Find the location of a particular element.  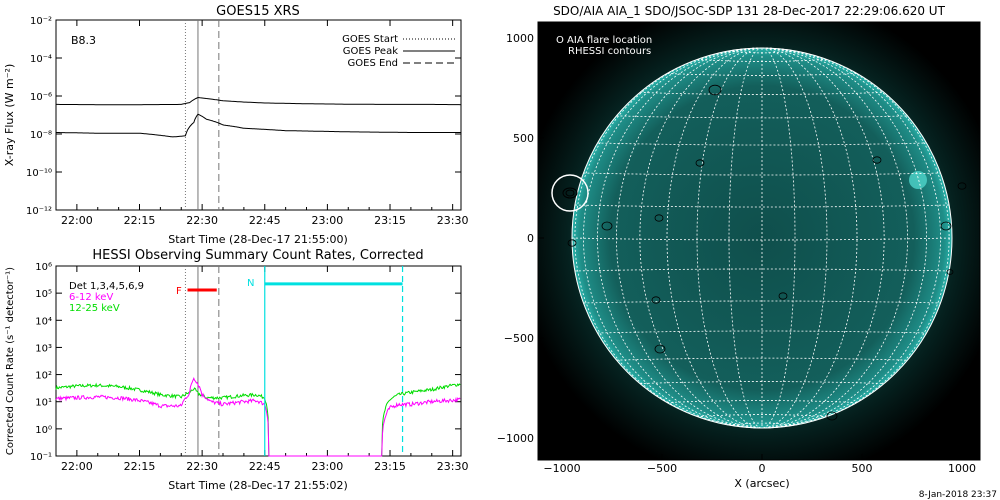

goes-legend-peak: GOES Peak is located at coordinates (370, 51).